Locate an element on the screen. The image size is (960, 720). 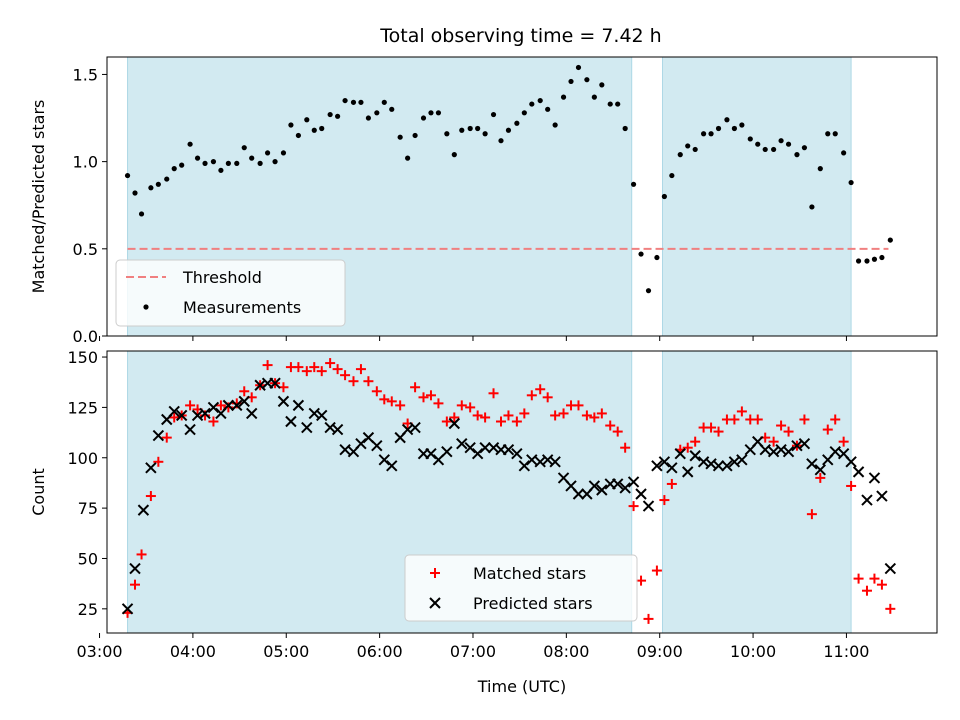
x-tick-label: 07:00 is located at coordinates (473, 651).